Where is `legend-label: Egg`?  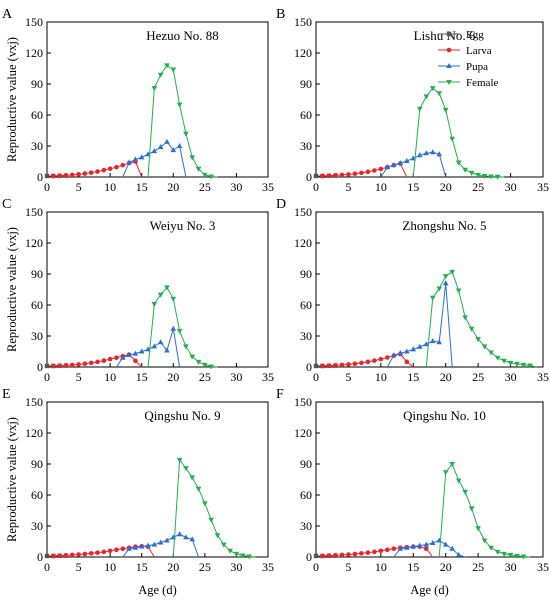 legend-label: Egg is located at coordinates (475, 35).